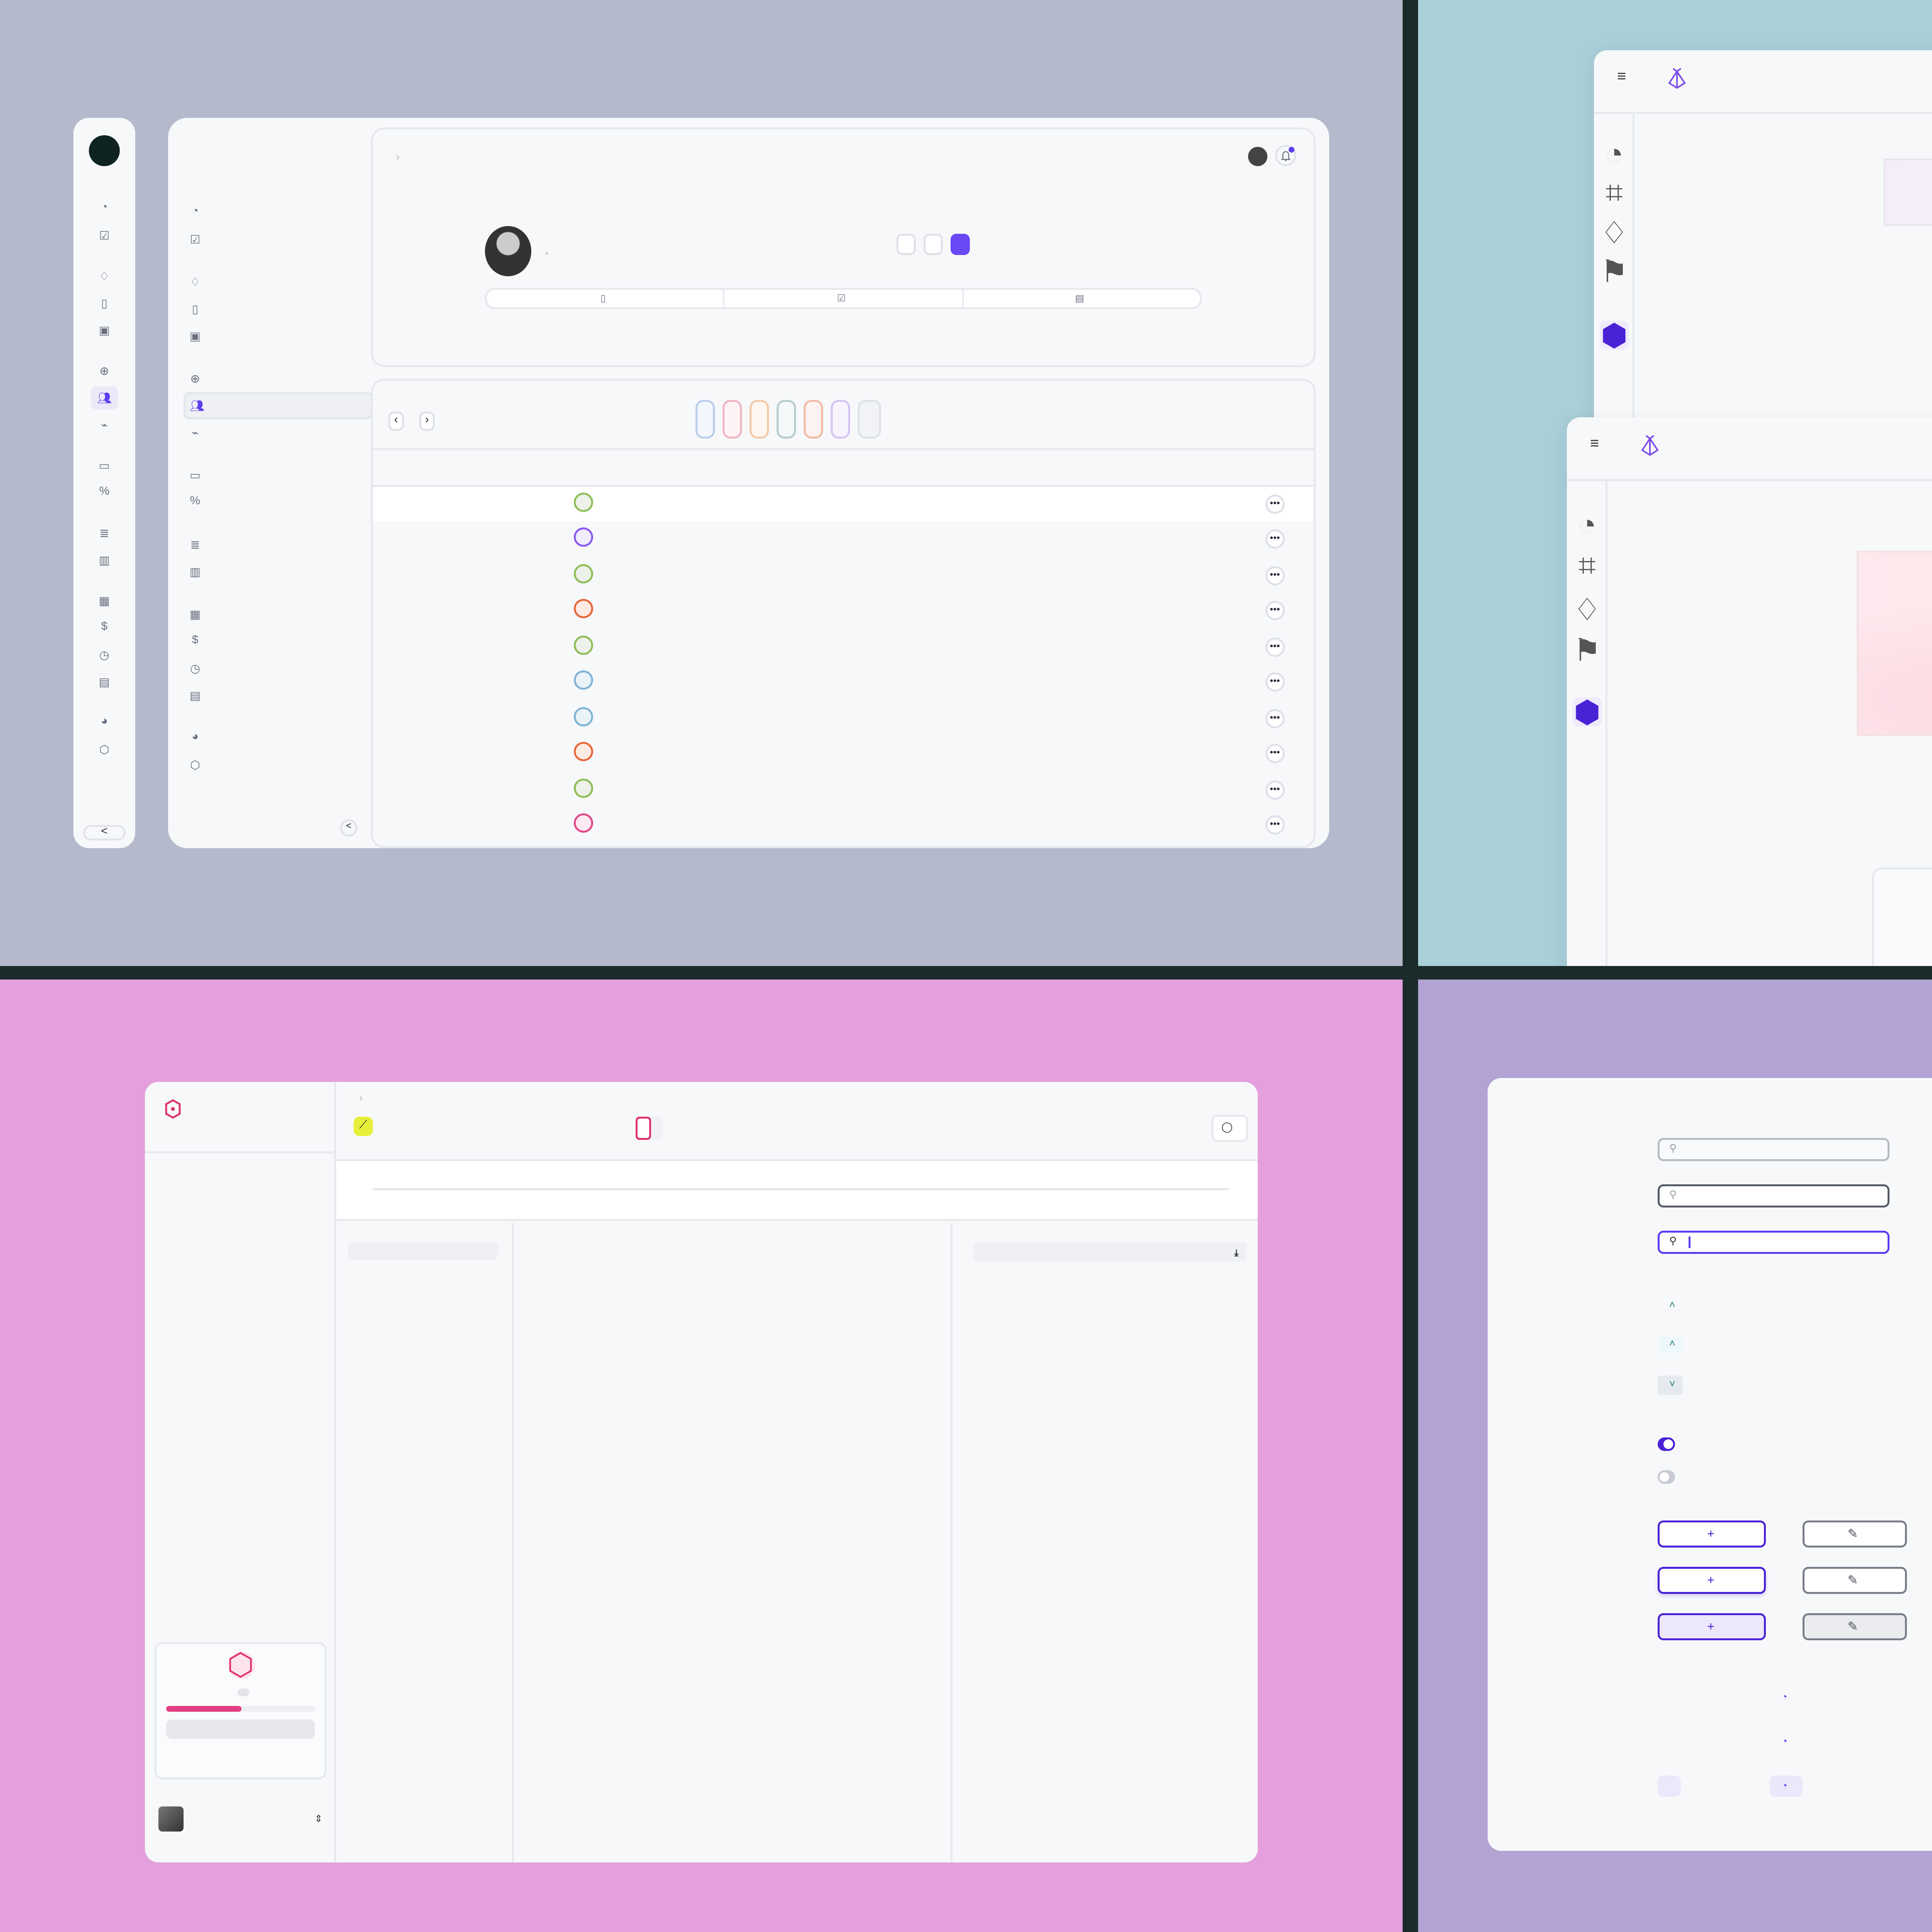 This screenshot has height=1932, width=1932. What do you see at coordinates (1712, 1627) in the screenshot?
I see `new-query-button-press: +` at bounding box center [1712, 1627].